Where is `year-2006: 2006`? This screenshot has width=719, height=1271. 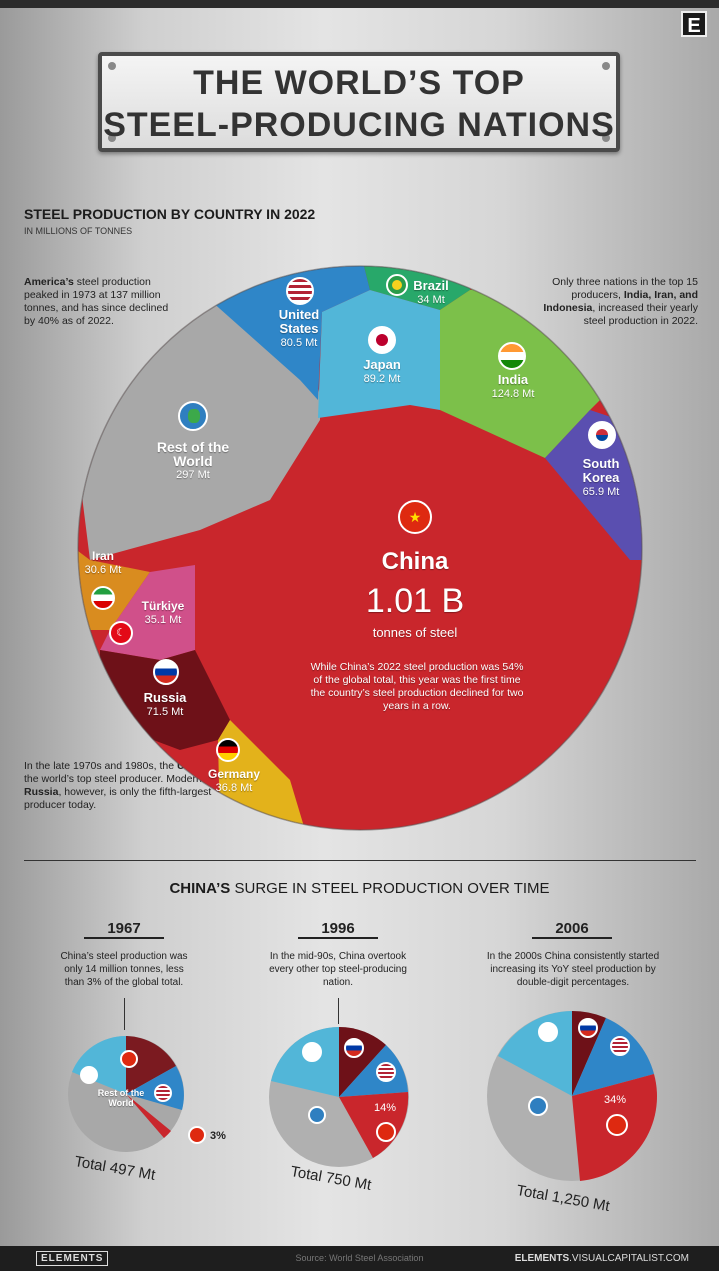 year-2006: 2006 is located at coordinates (572, 929).